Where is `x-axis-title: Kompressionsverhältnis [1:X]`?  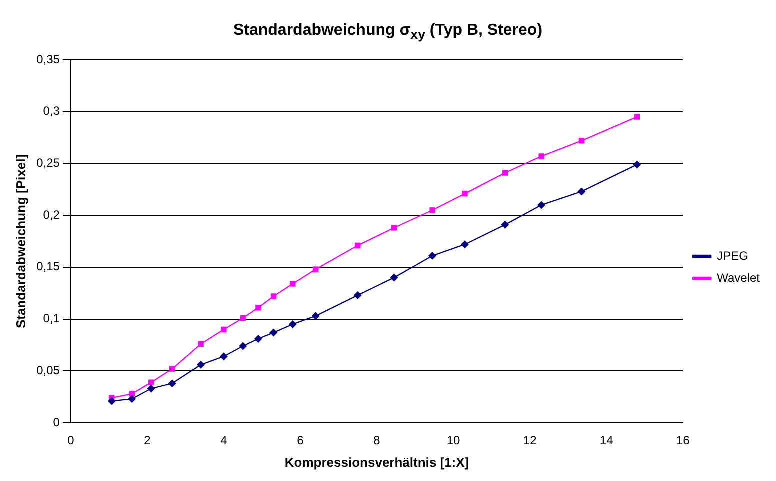
x-axis-title: Kompressionsverhältnis [1:X] is located at coordinates (377, 462).